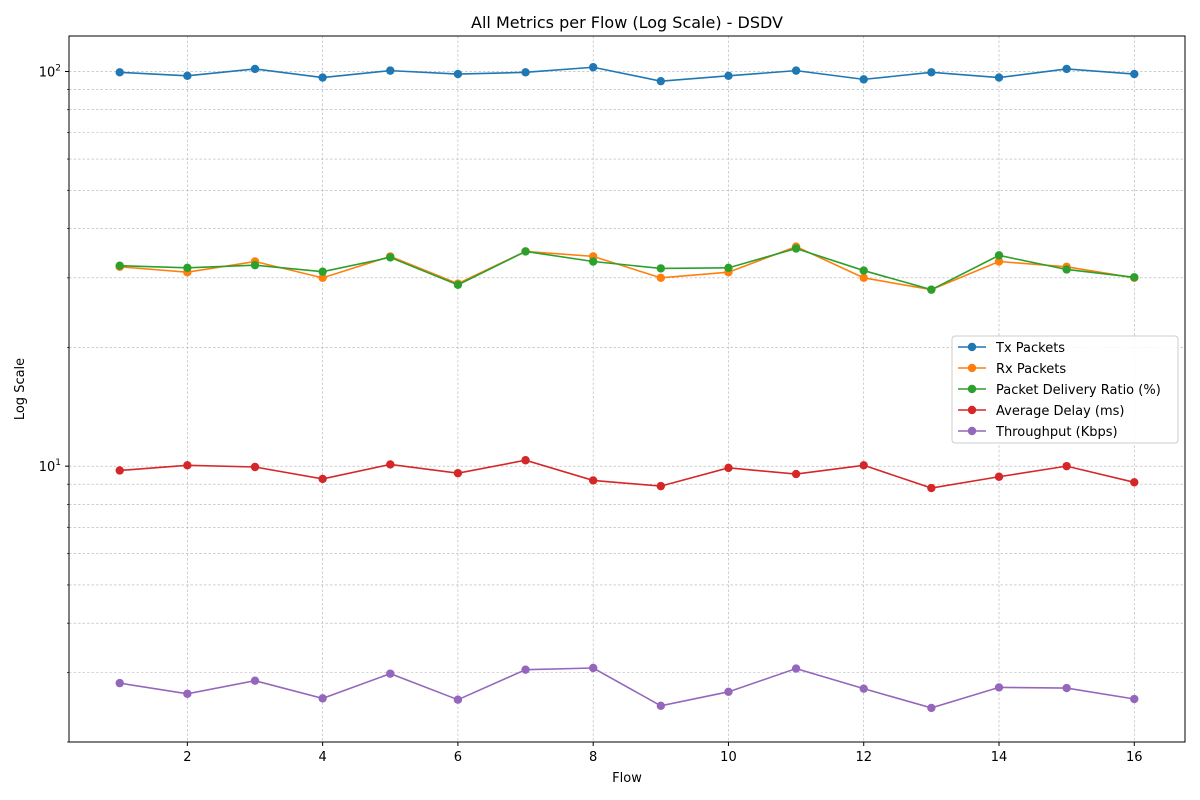 The height and width of the screenshot is (800, 1200). What do you see at coordinates (1056, 432) in the screenshot?
I see `legend-label: Throughput (Kbps)` at bounding box center [1056, 432].